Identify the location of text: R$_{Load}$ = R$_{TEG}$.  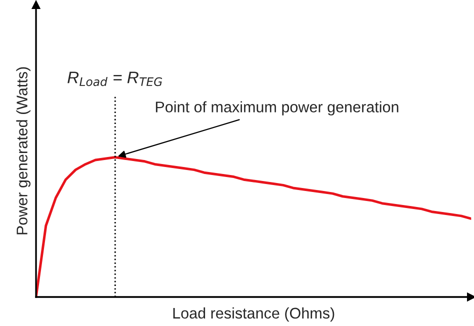
(115, 79).